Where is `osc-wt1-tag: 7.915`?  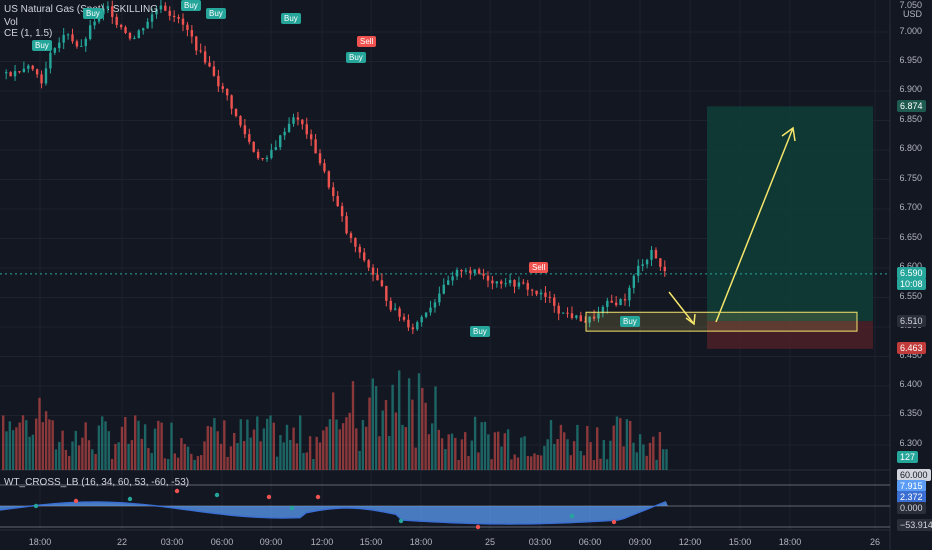 osc-wt1-tag: 7.915 is located at coordinates (911, 486).